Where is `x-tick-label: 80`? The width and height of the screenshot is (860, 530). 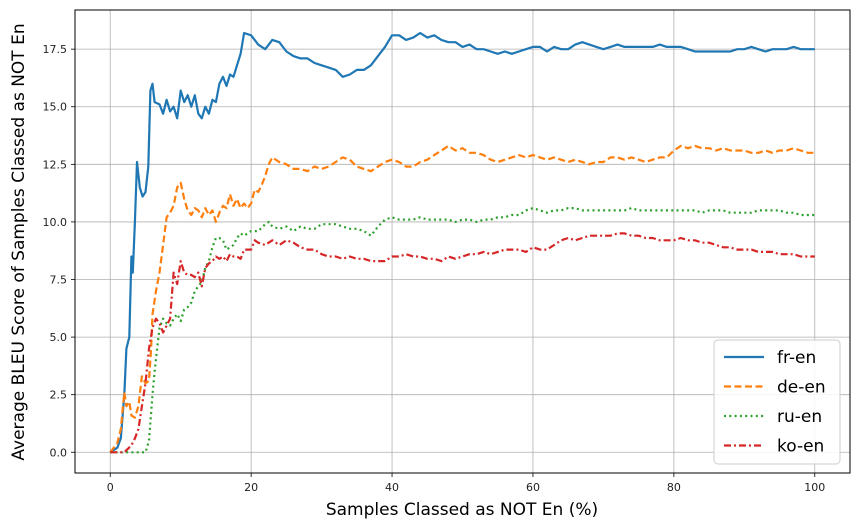
x-tick-label: 80 is located at coordinates (674, 487).